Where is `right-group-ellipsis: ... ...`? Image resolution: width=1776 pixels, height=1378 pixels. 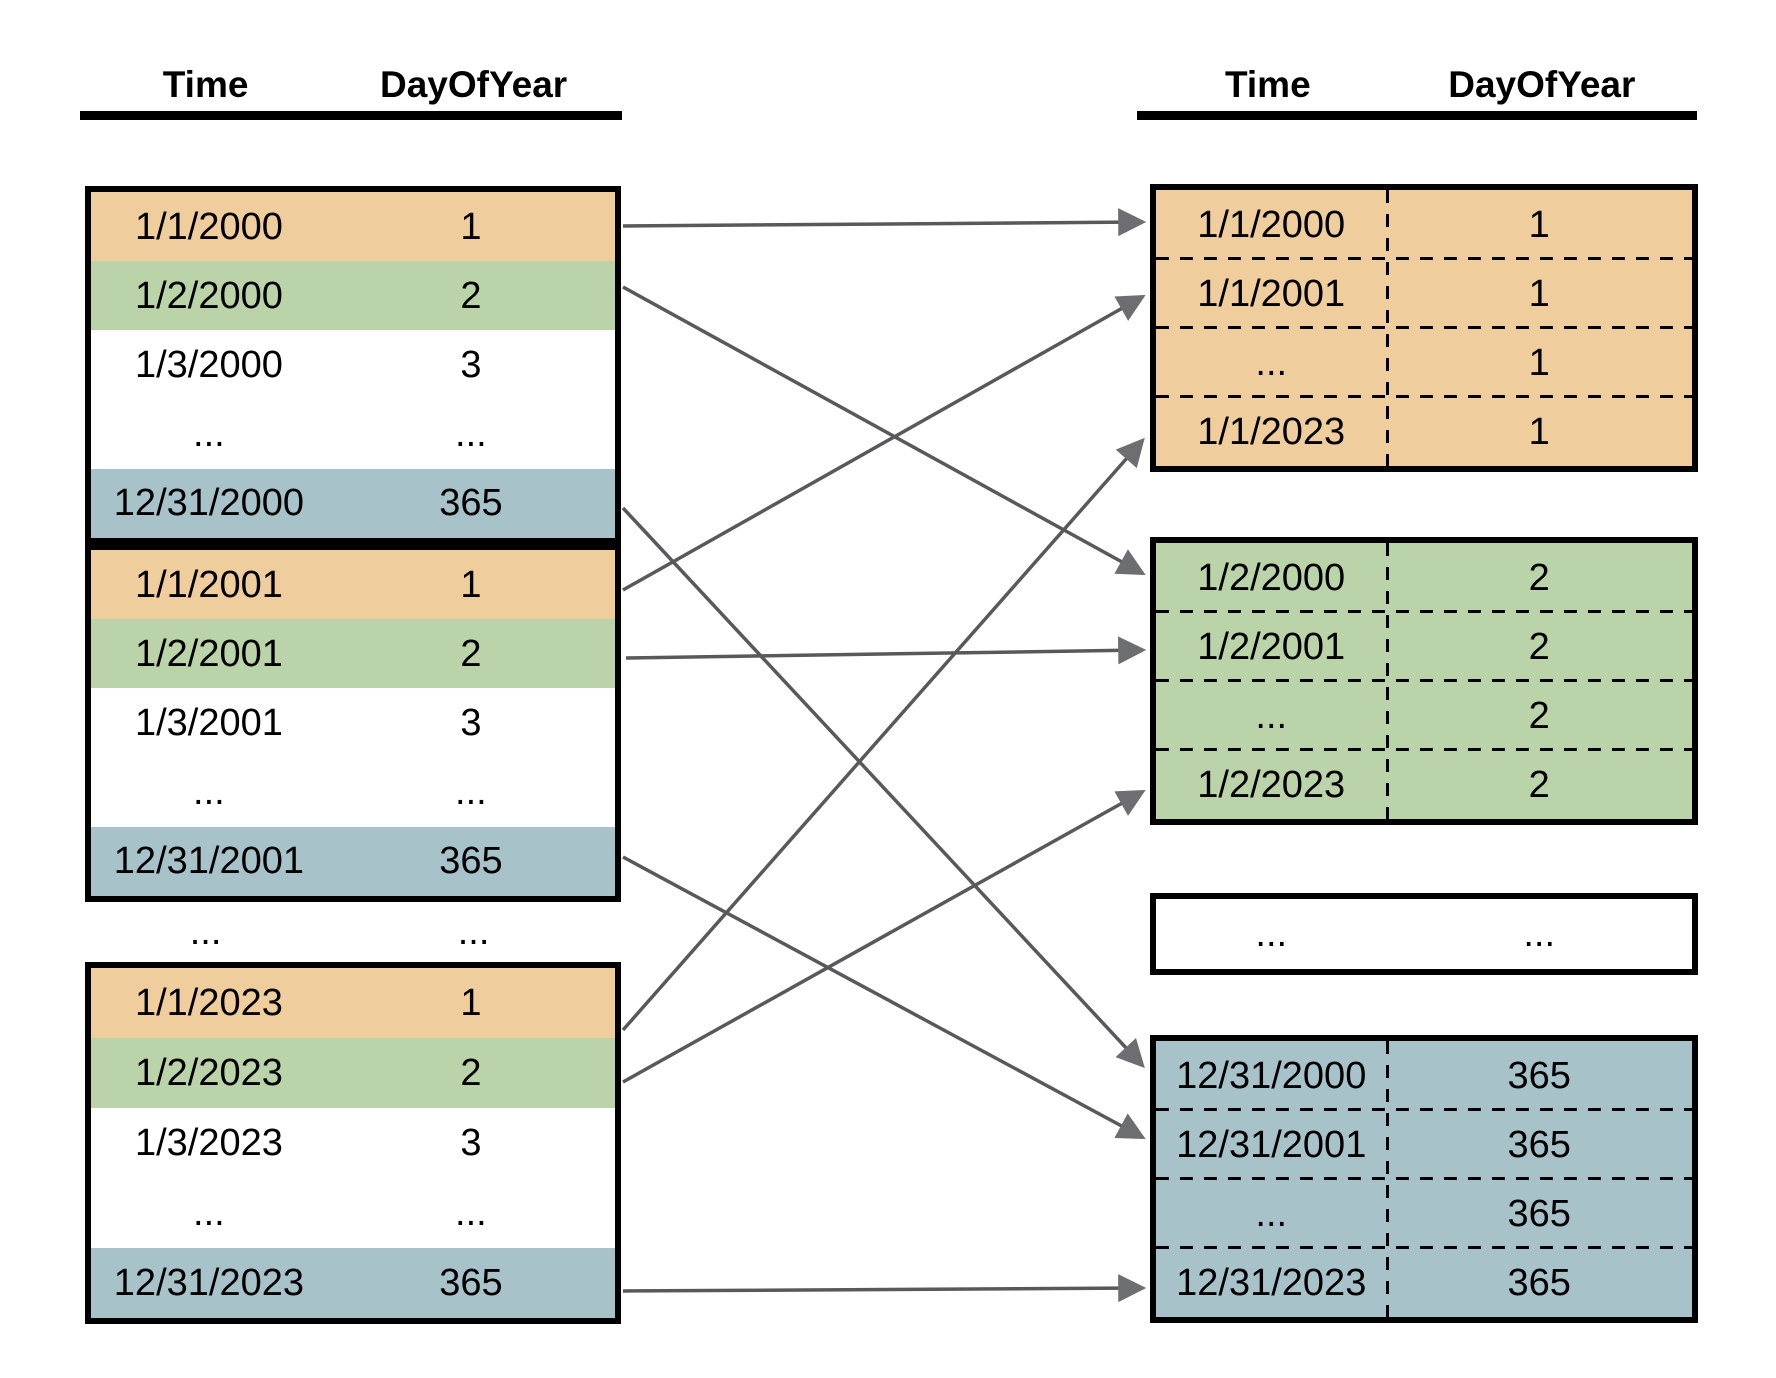
right-group-ellipsis: ... ... is located at coordinates (1424, 934).